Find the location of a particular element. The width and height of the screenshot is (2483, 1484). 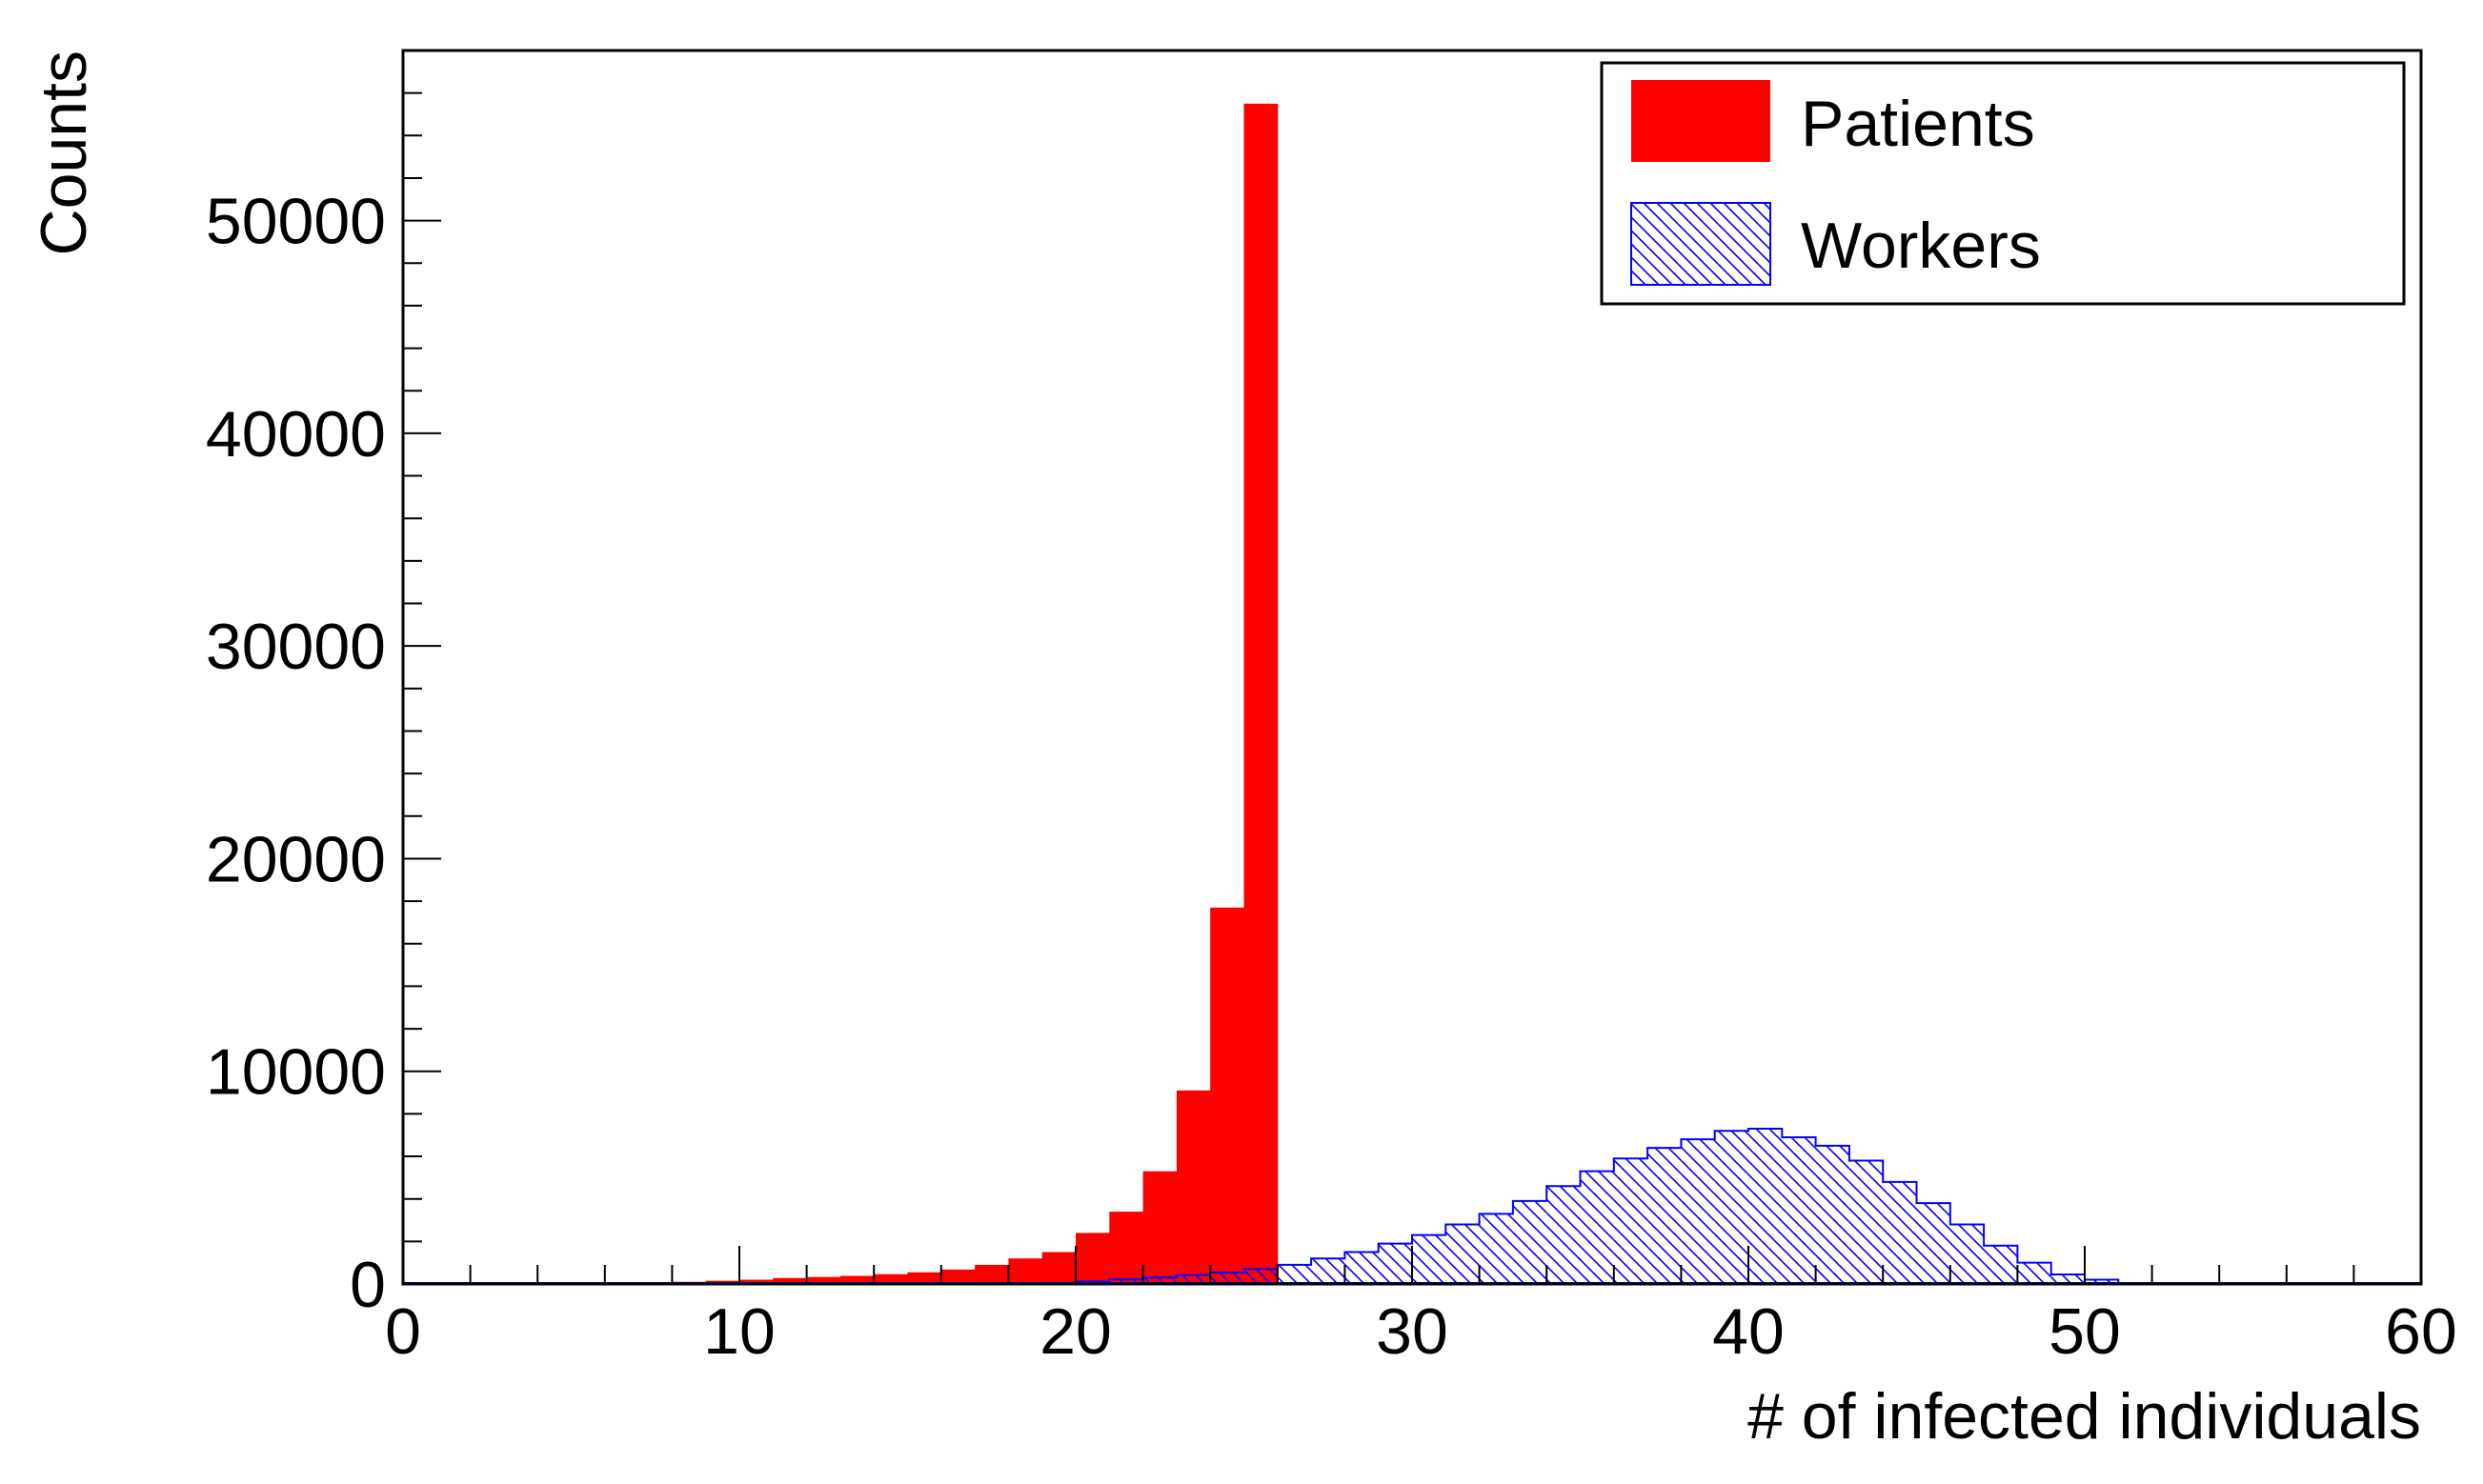

y-tick-label: 20000 is located at coordinates (296, 859).